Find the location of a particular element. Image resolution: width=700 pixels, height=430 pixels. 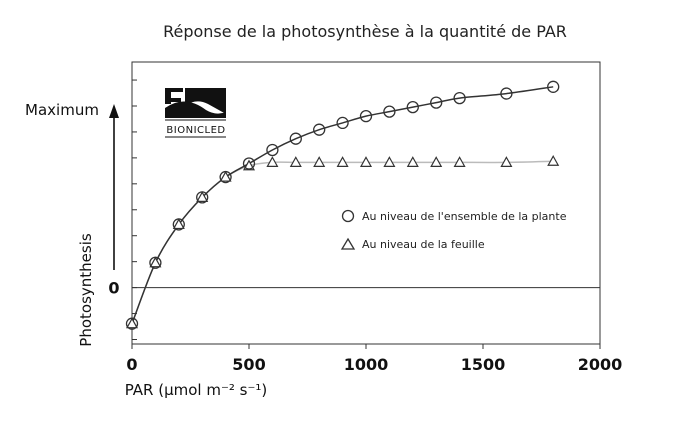

x-tick-label: 1000 is located at coordinates (366, 364).